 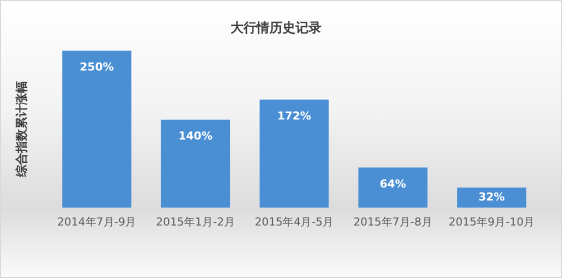 I want to click on x-tick-label: 2015年9月-10月, so click(x=491, y=221).